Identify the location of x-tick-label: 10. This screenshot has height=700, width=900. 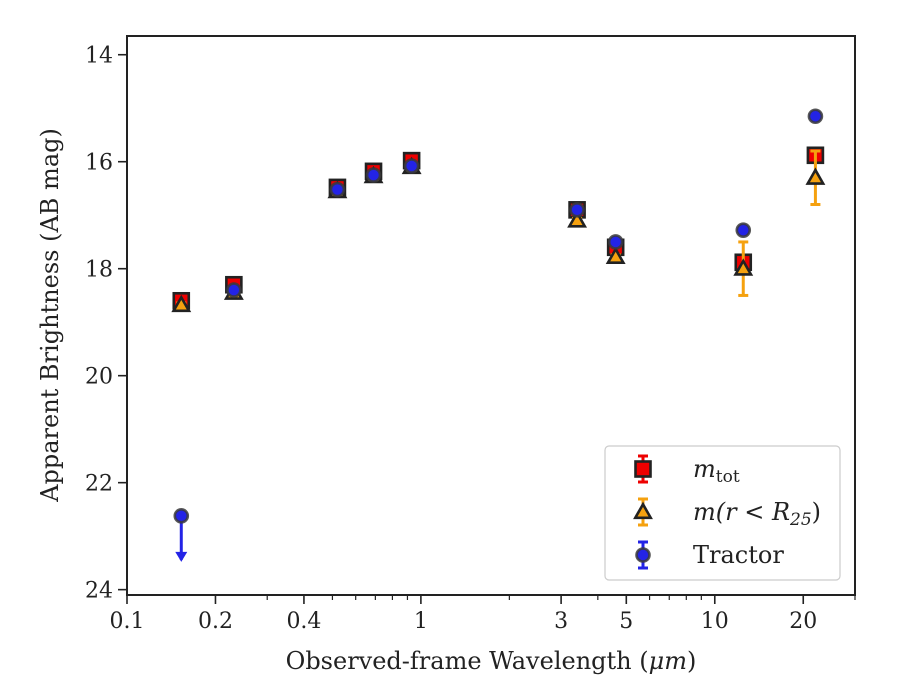
(715, 621).